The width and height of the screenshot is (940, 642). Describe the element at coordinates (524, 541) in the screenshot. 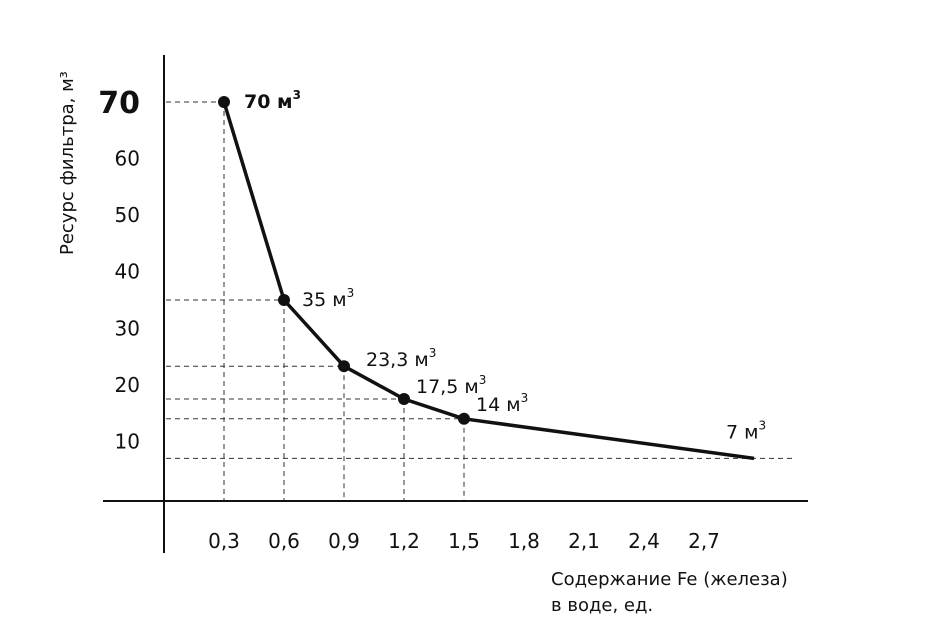

I see `x-tick-label: 1,8` at that location.